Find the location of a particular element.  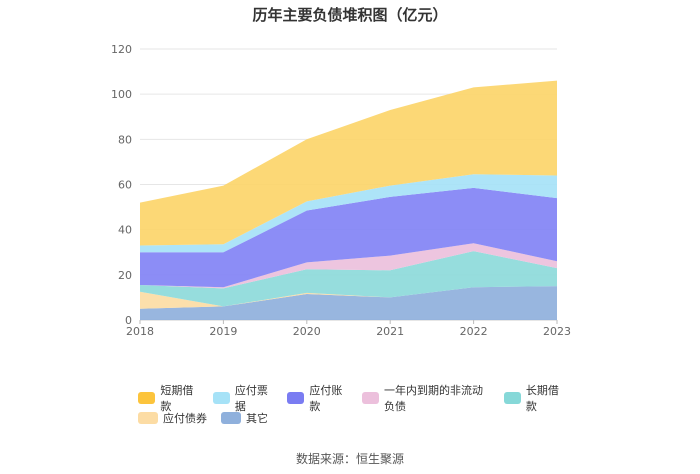

area-series-其它 is located at coordinates (348, 303).